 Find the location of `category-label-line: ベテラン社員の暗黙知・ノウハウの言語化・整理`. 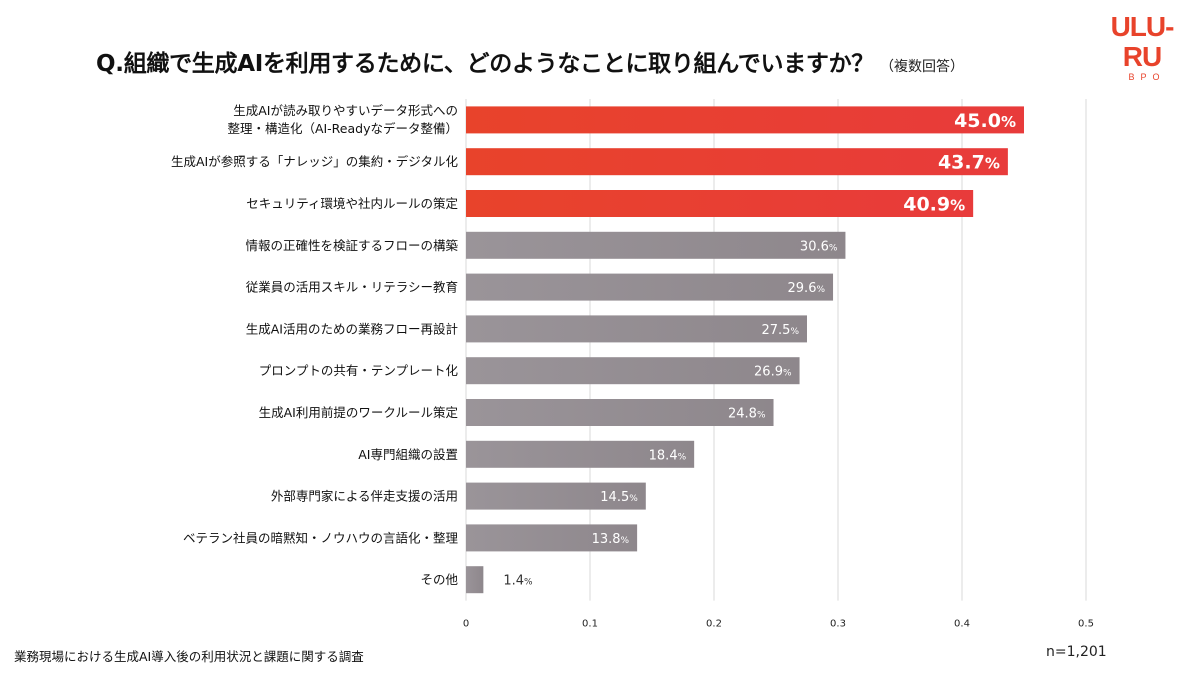

category-label-line: ベテラン社員の暗黙知・ノウハウの言語化・整理 is located at coordinates (321, 537).